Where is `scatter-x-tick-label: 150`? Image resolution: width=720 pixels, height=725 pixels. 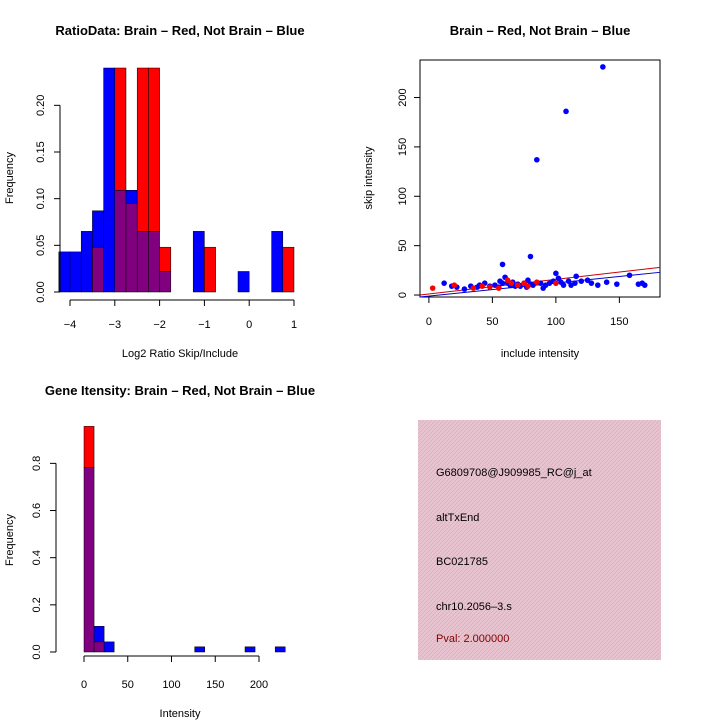
scatter-x-tick-label: 150 is located at coordinates (619, 322).